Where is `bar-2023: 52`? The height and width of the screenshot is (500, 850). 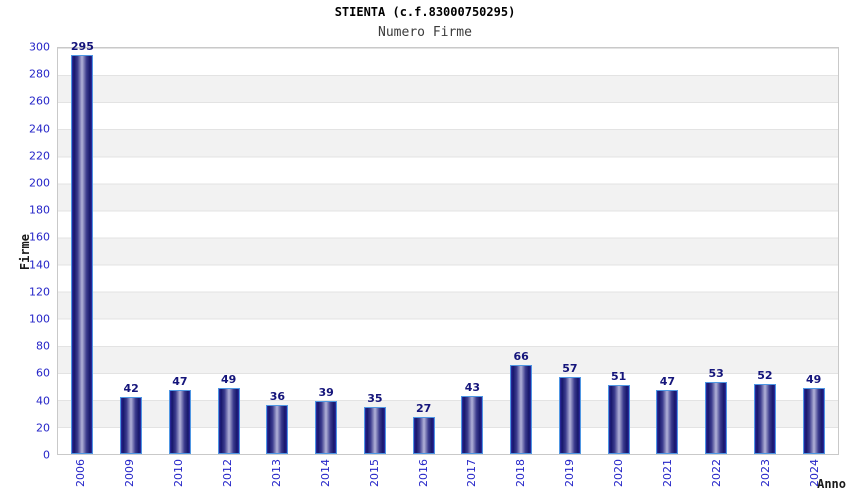
bar-2023: 52 is located at coordinates (764, 411).